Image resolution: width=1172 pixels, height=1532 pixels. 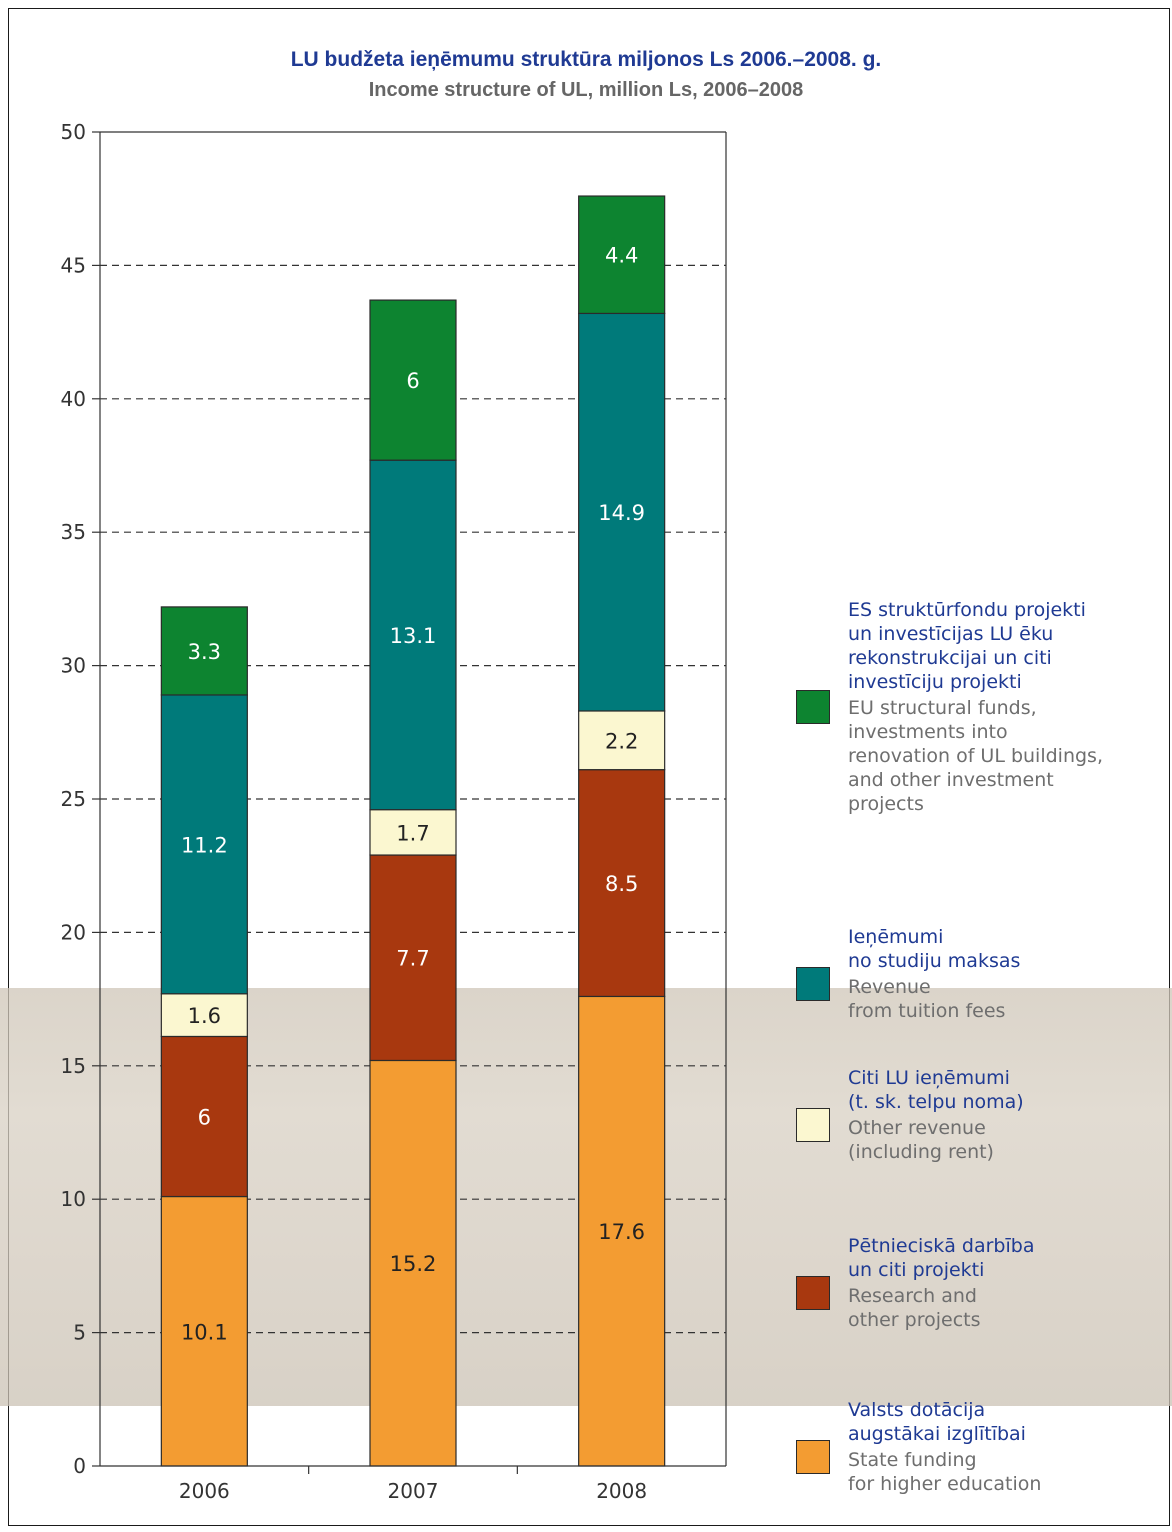 I want to click on data-label: 3.3, so click(x=204, y=652).